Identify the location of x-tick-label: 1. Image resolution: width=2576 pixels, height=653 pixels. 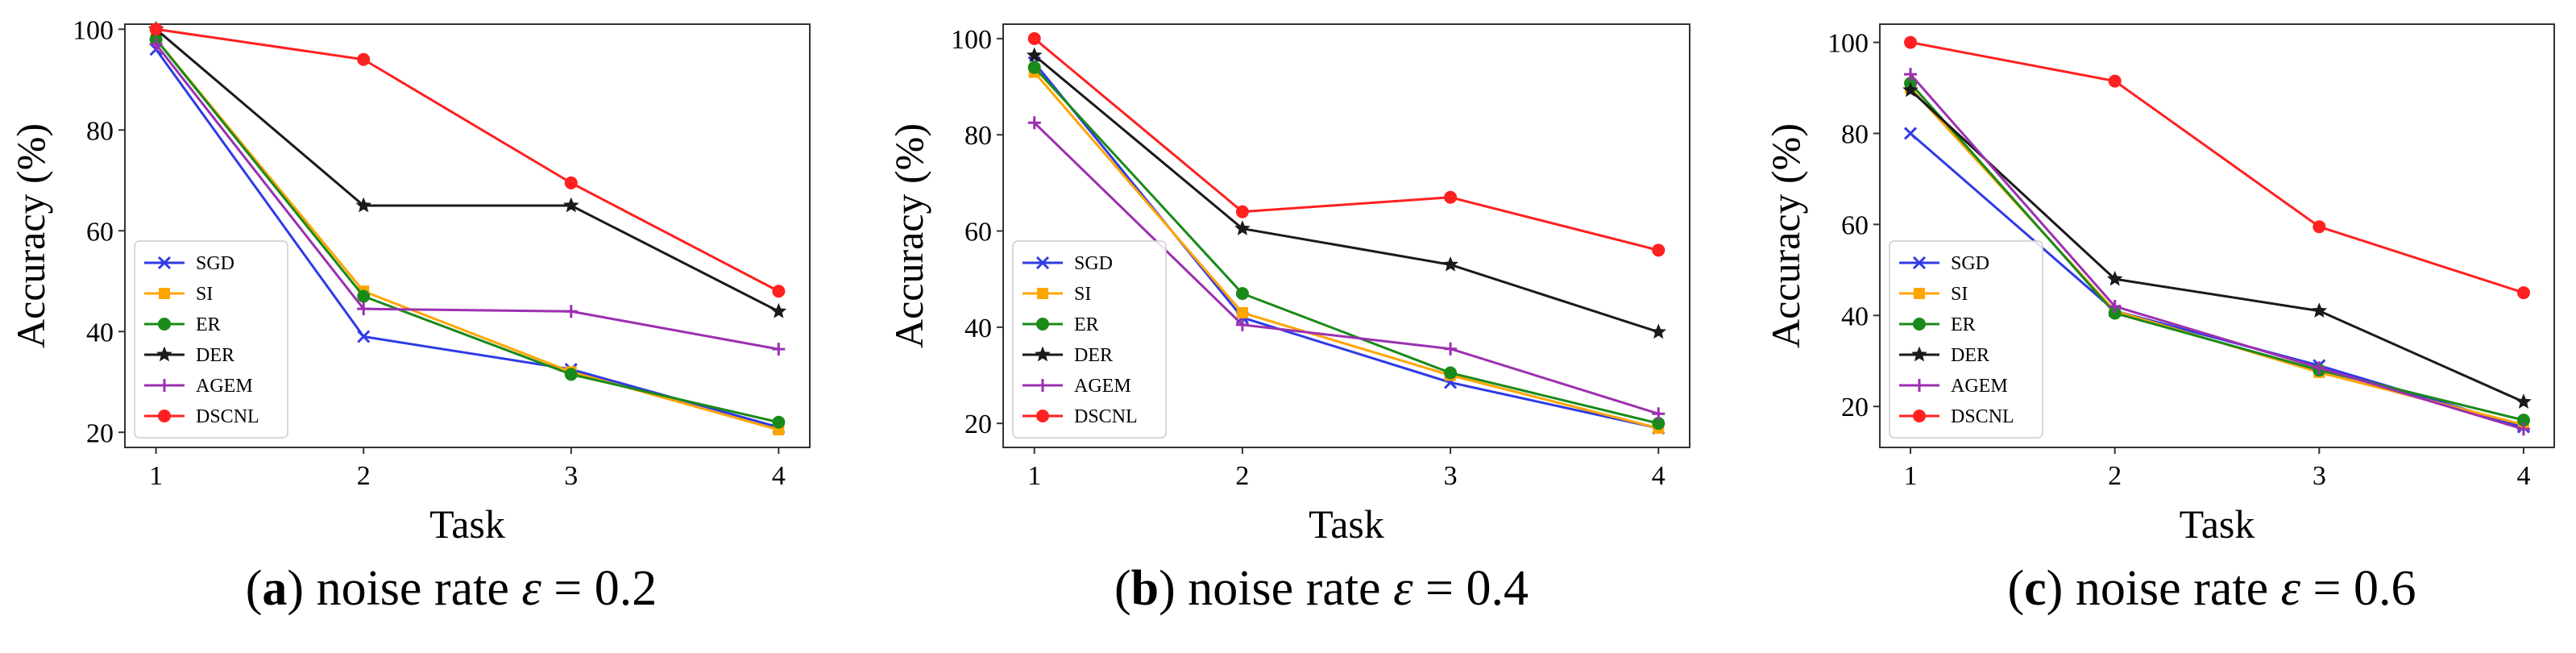
(1034, 476).